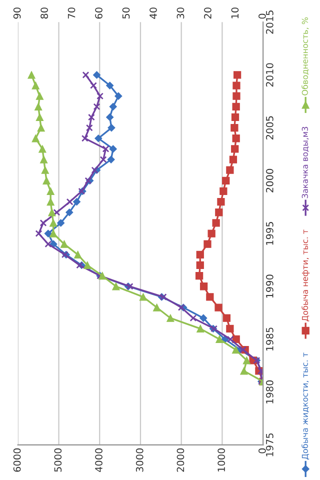 This screenshot has width=320, height=480. What do you see at coordinates (270, 286) in the screenshot?
I see `y-tick-label: 1990` at bounding box center [270, 286].